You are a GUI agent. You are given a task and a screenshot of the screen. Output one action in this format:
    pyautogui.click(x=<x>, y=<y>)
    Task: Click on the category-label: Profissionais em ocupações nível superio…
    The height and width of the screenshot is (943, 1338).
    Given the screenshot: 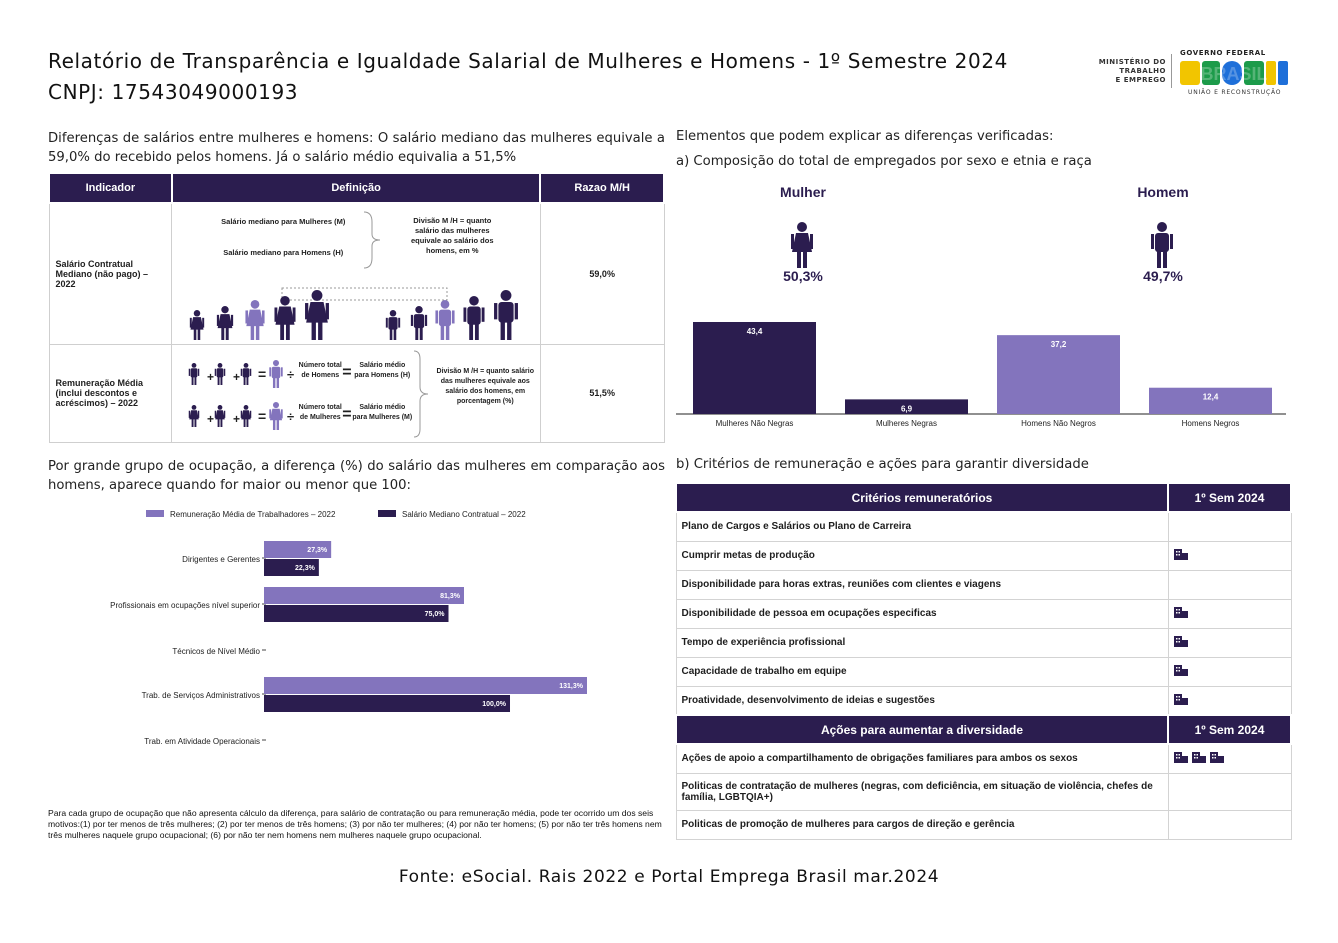 What is the action you would take?
    pyautogui.click(x=185, y=605)
    